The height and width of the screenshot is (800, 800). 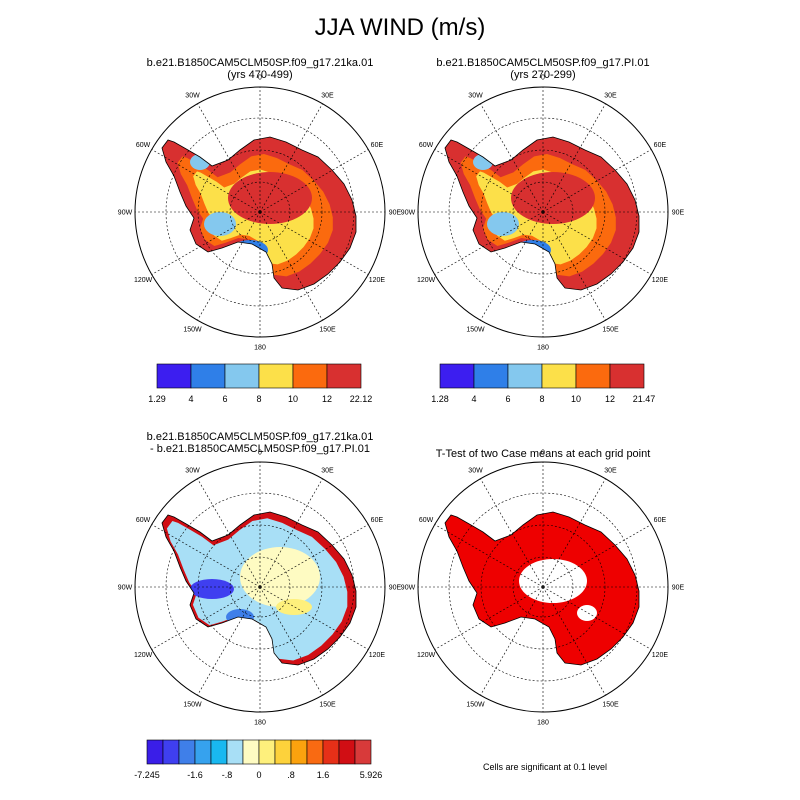 What do you see at coordinates (260, 449) in the screenshot?
I see `panel3-title-line2: - b.e21.B1850CAM5CLM50SP.f09_g17.PI.01` at bounding box center [260, 449].